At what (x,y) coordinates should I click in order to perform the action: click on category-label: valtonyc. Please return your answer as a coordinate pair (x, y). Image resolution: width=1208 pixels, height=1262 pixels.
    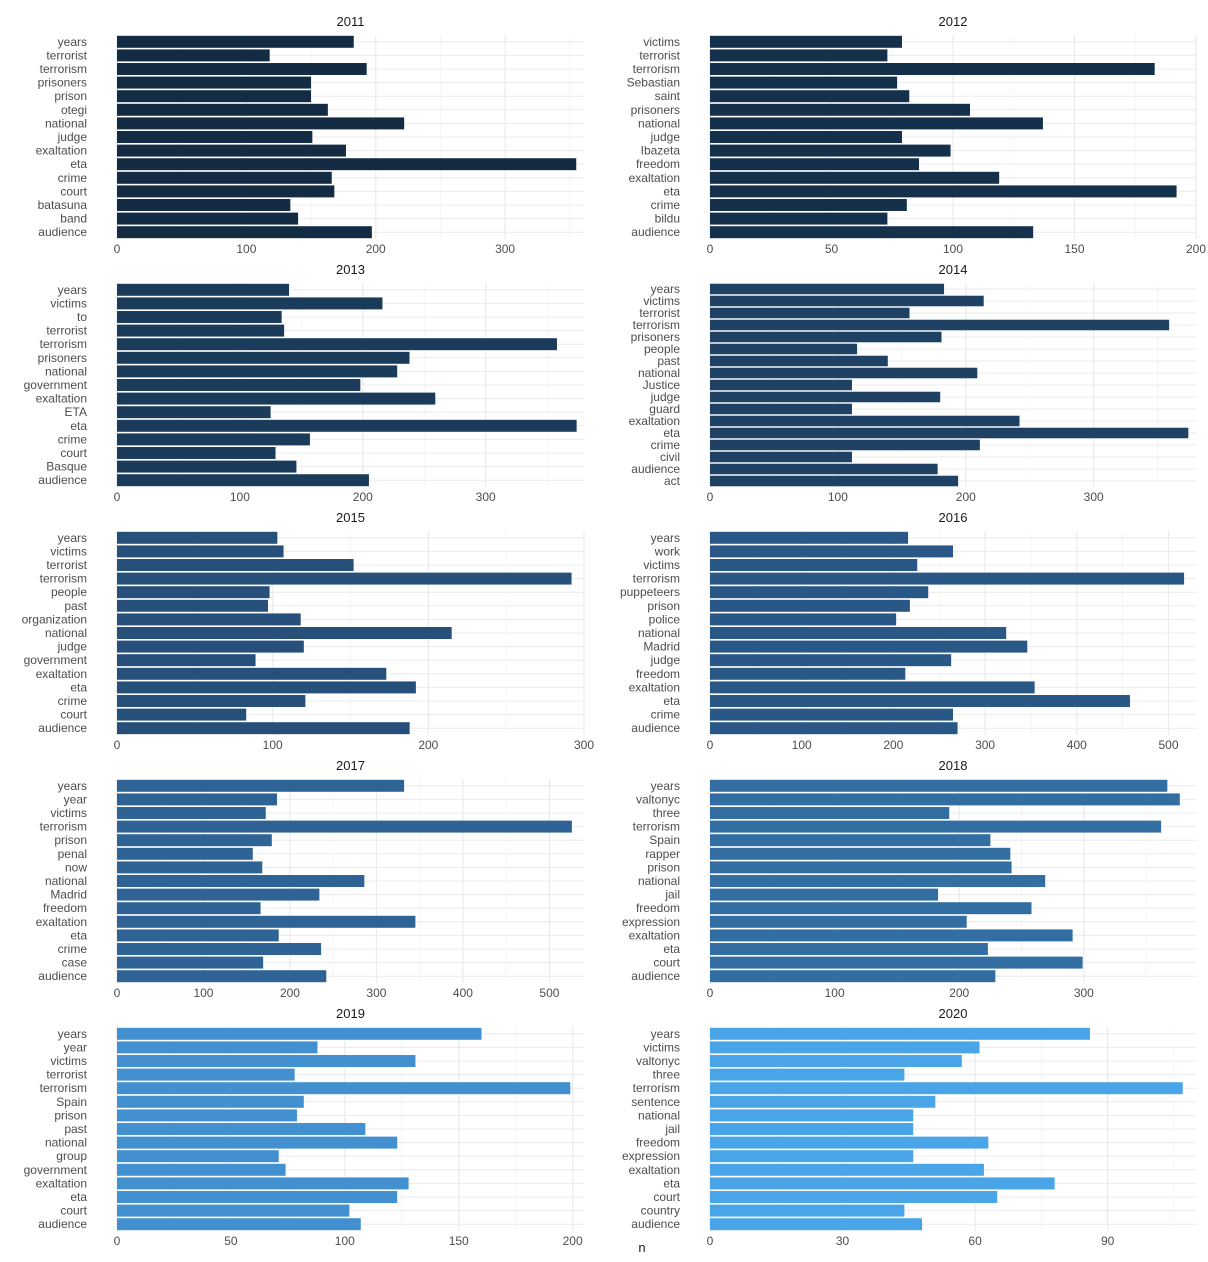
    Looking at the image, I should click on (658, 799).